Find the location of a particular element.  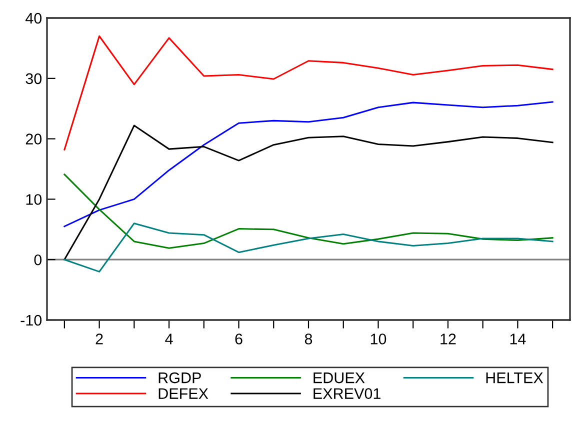

x-tick-label: 2 is located at coordinates (99, 339).